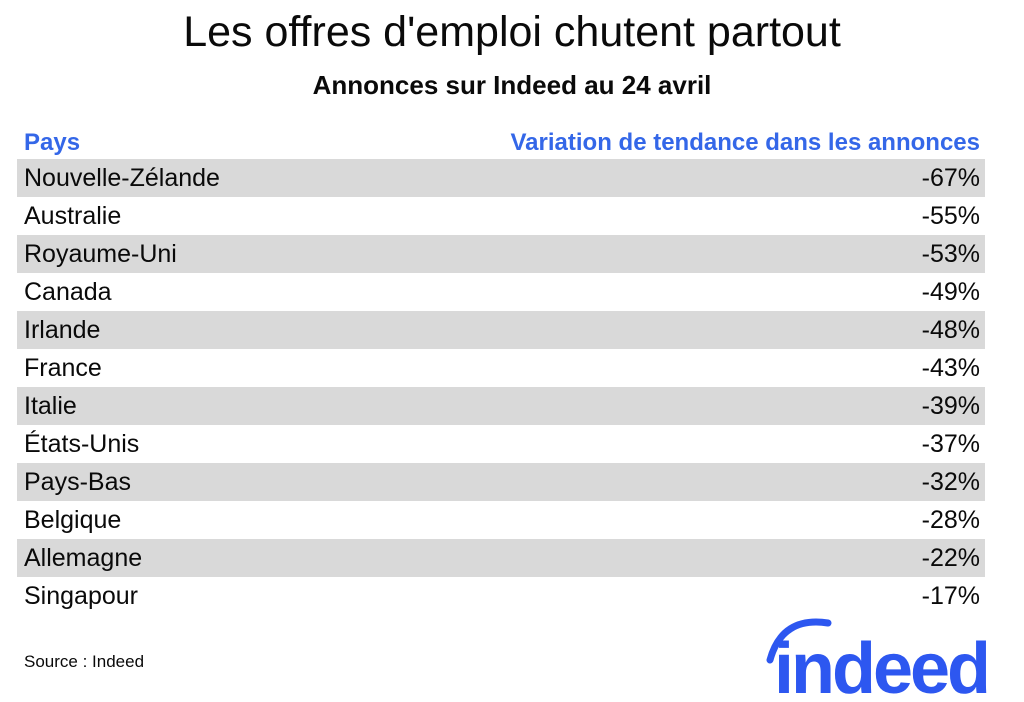 The width and height of the screenshot is (1024, 702). I want to click on country-cell: Nouvelle-Zélande, so click(122, 177).